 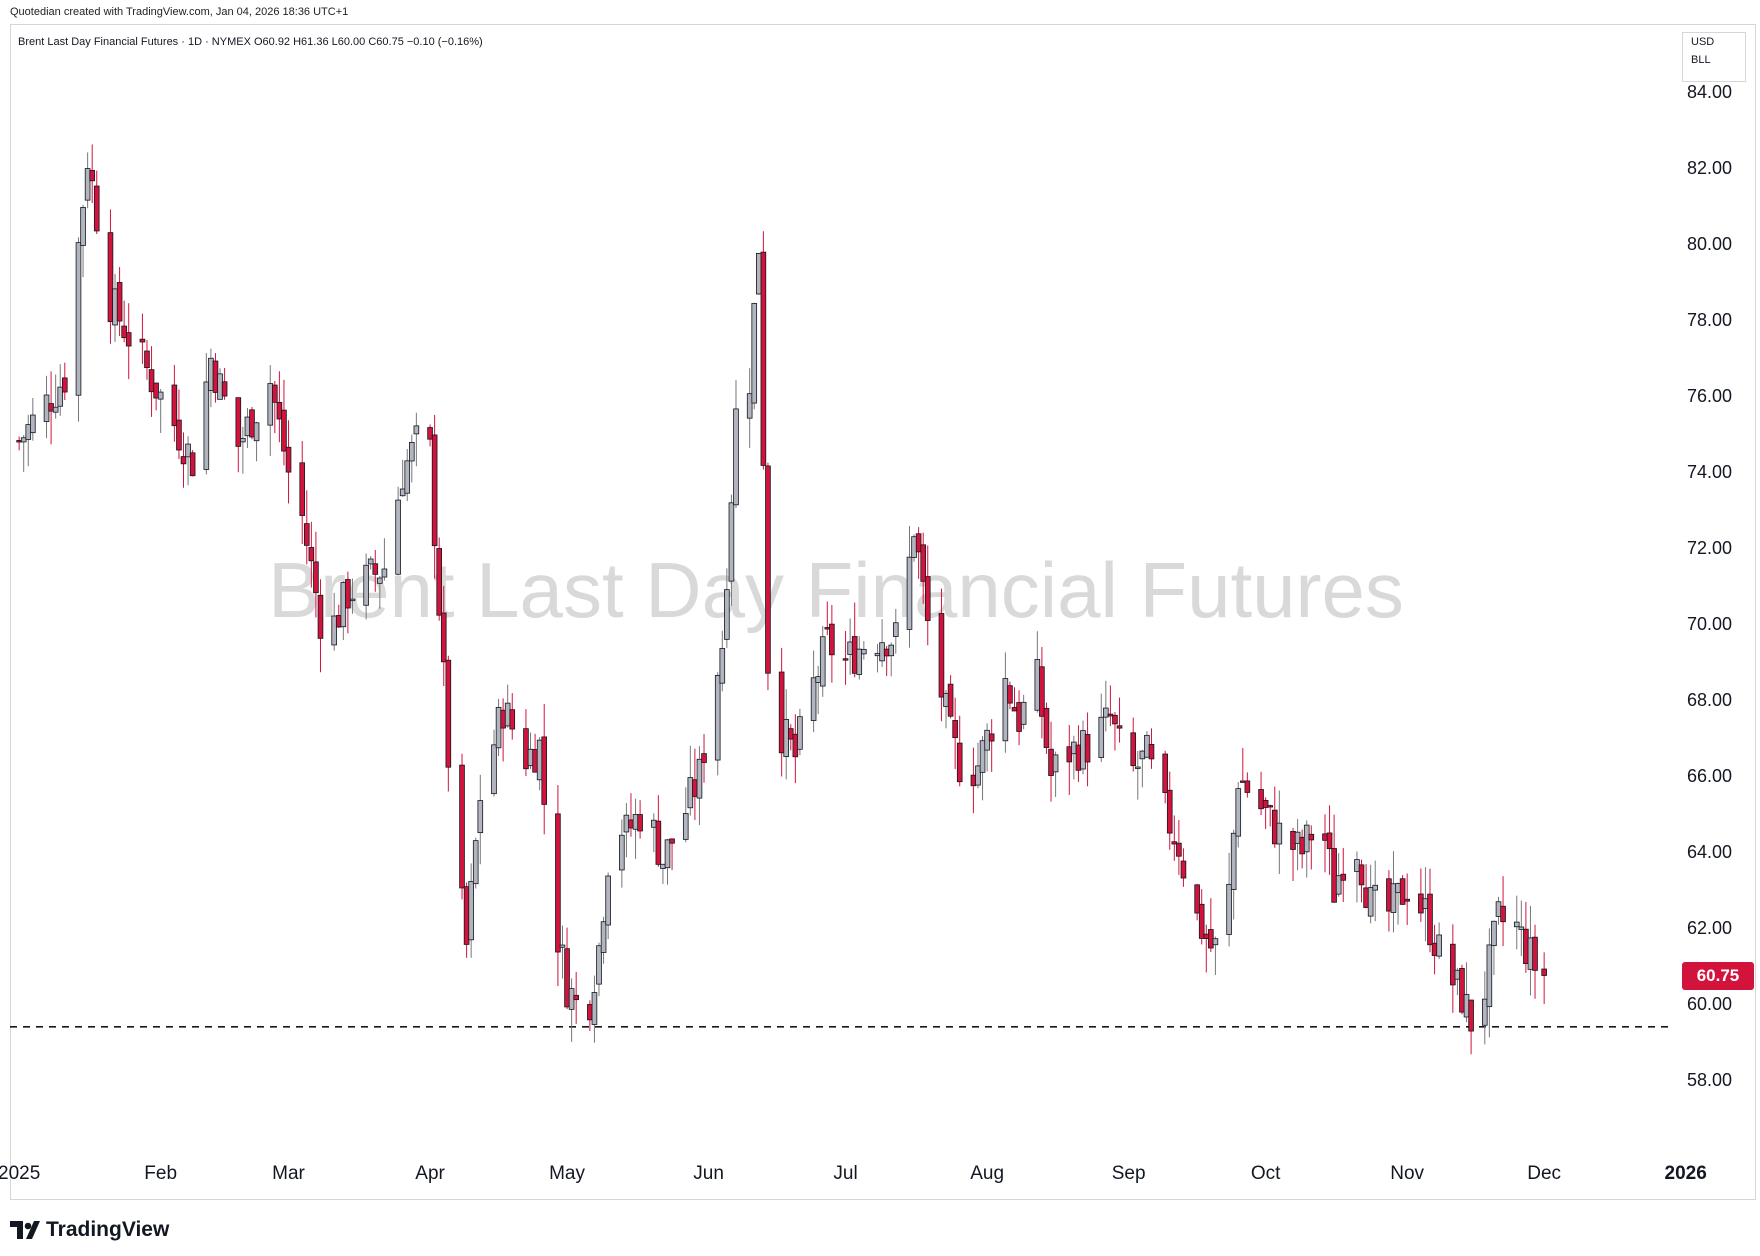 What do you see at coordinates (288, 1173) in the screenshot?
I see `x-tick-label: Mar` at bounding box center [288, 1173].